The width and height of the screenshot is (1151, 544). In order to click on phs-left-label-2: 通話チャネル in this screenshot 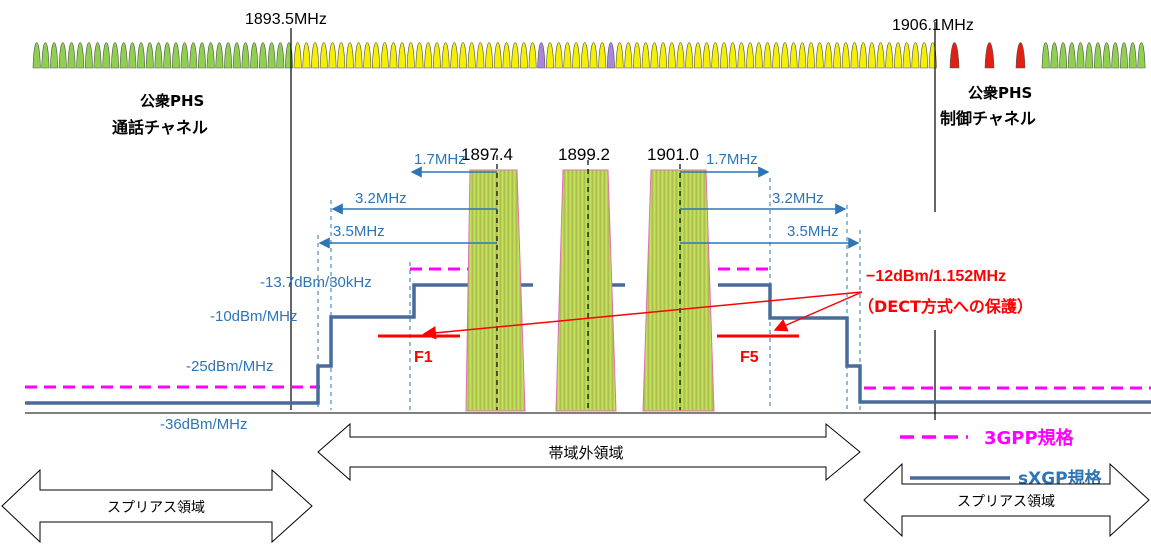, I will do `click(160, 127)`.